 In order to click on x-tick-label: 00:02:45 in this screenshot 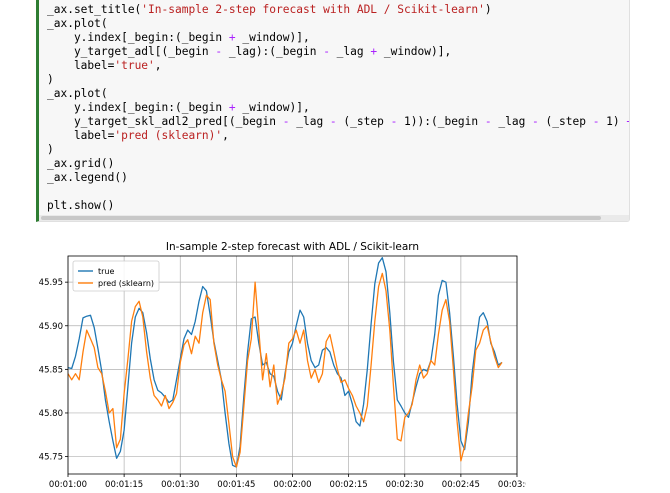, I will do `click(461, 485)`.